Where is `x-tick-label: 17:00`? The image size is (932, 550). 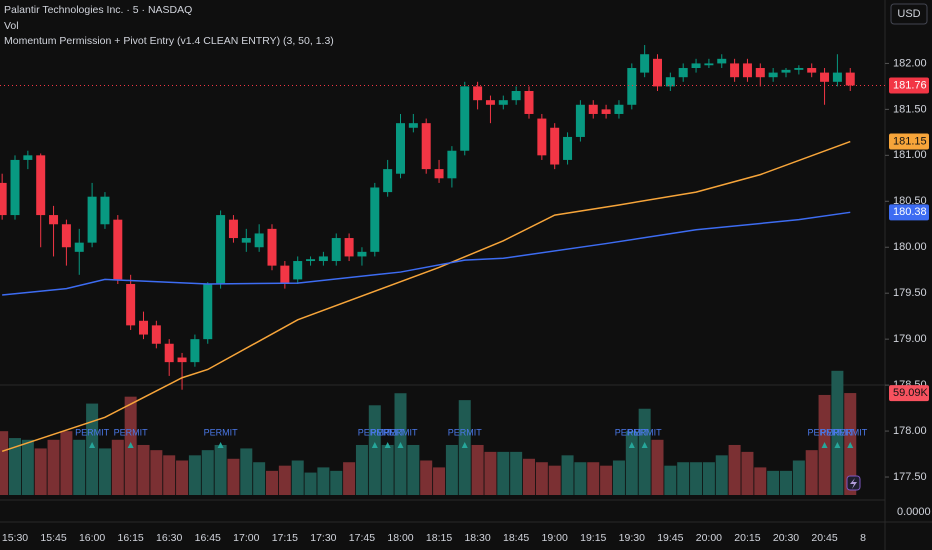 x-tick-label: 17:00 is located at coordinates (246, 538).